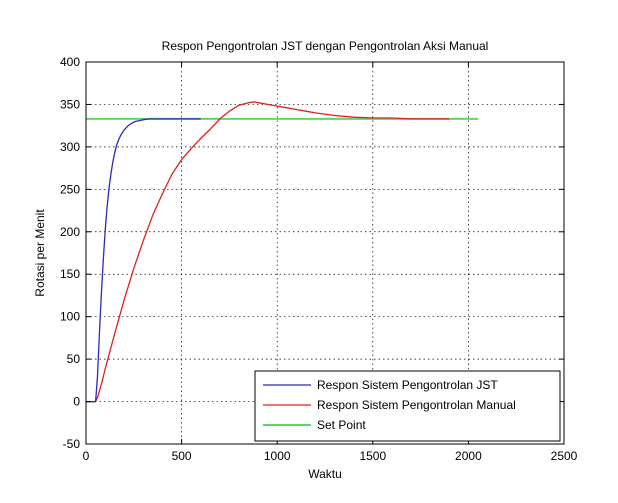 This screenshot has height=503, width=618. Describe the element at coordinates (70, 274) in the screenshot. I see `y-tick-label: 150` at that location.